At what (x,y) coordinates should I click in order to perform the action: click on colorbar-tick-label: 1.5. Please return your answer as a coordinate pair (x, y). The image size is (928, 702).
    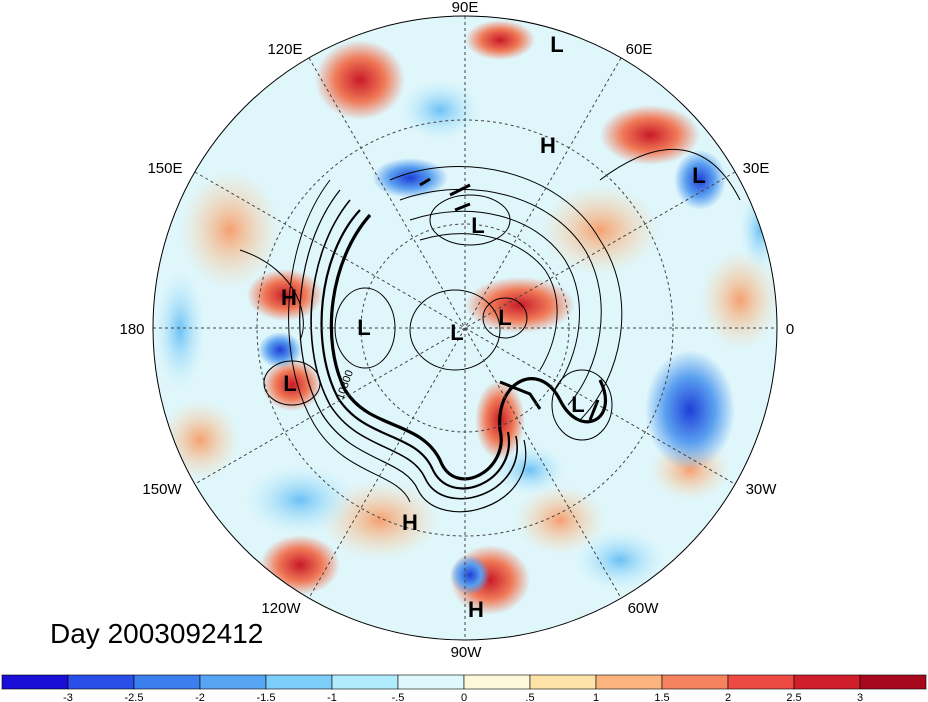
    Looking at the image, I should click on (661, 697).